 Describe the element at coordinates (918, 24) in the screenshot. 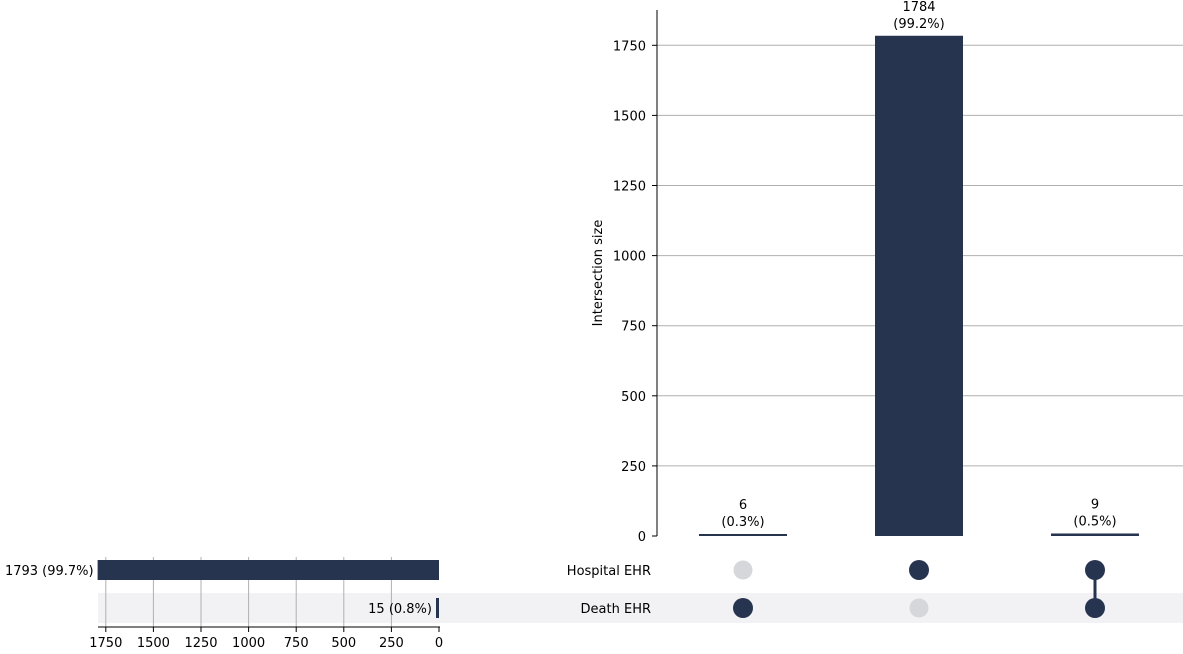

I see `intersection-percent-label: (99.2%)` at that location.